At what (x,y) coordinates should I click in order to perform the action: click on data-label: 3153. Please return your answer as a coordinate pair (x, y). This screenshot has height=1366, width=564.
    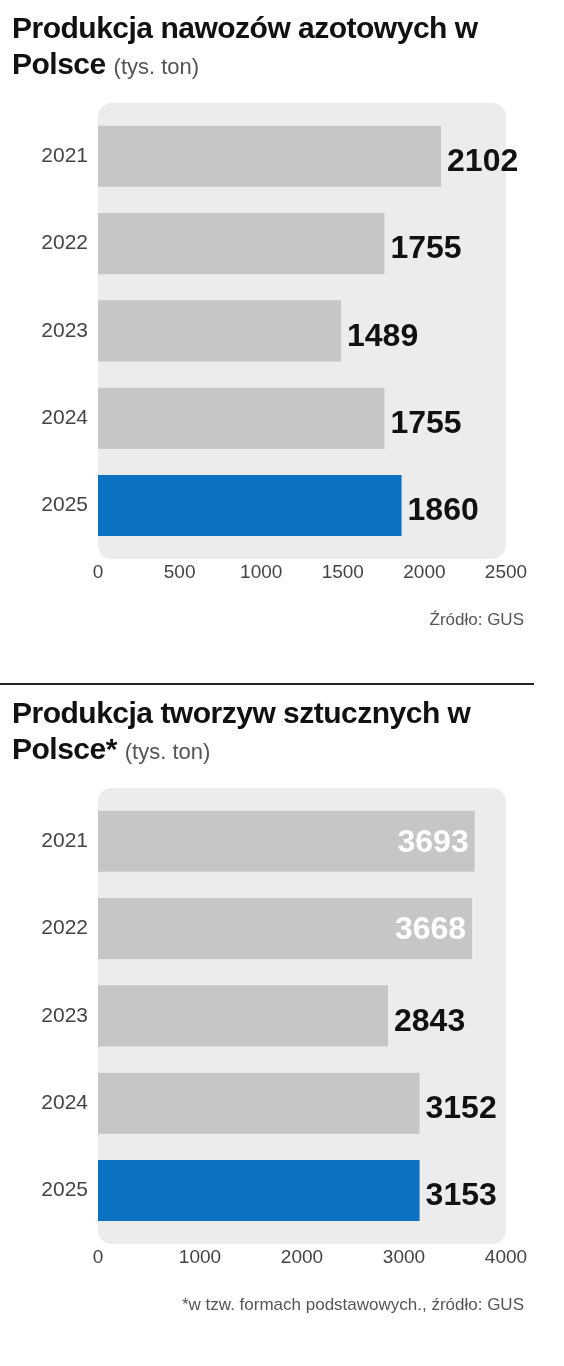
    Looking at the image, I should click on (461, 1194).